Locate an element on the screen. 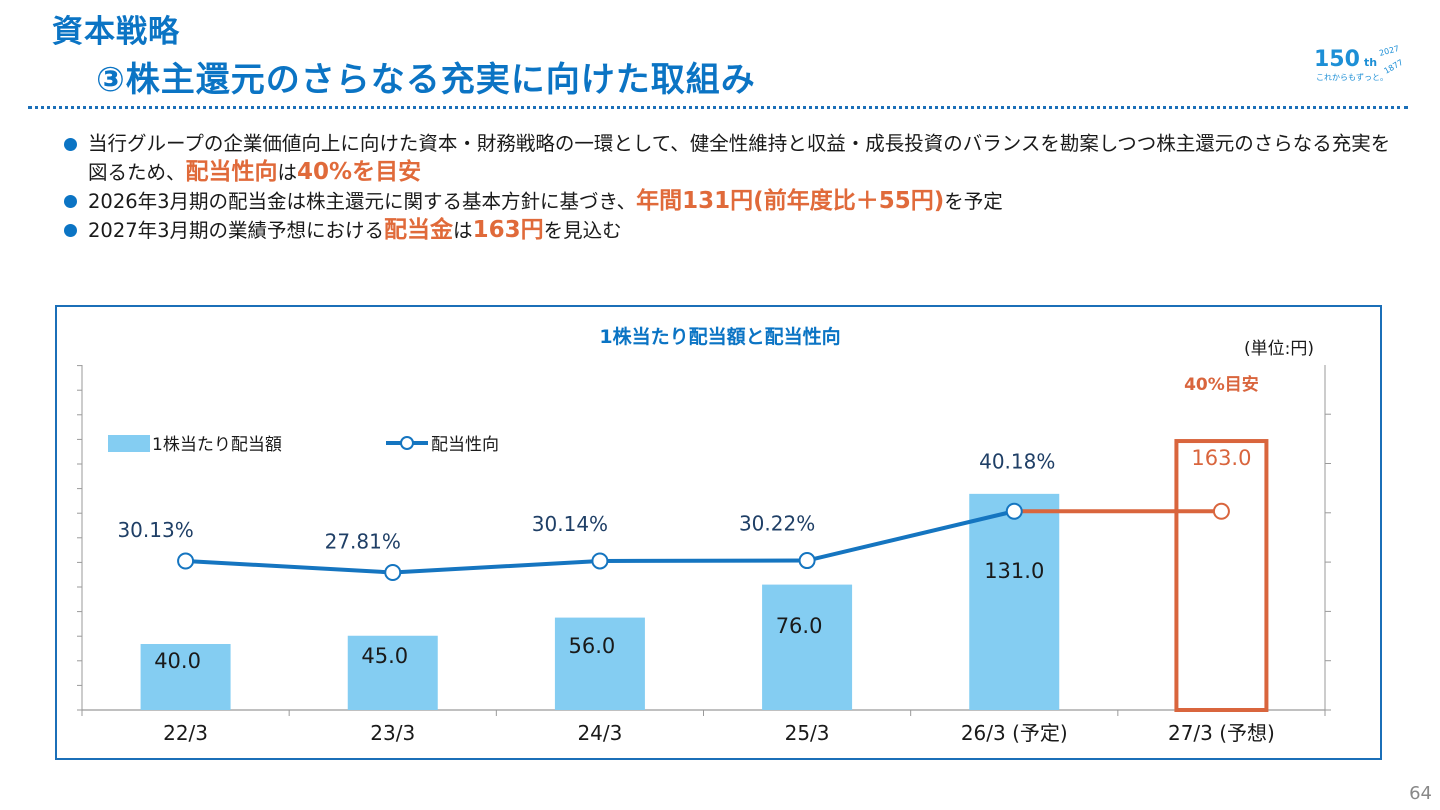  title-divider is located at coordinates (718, 107).